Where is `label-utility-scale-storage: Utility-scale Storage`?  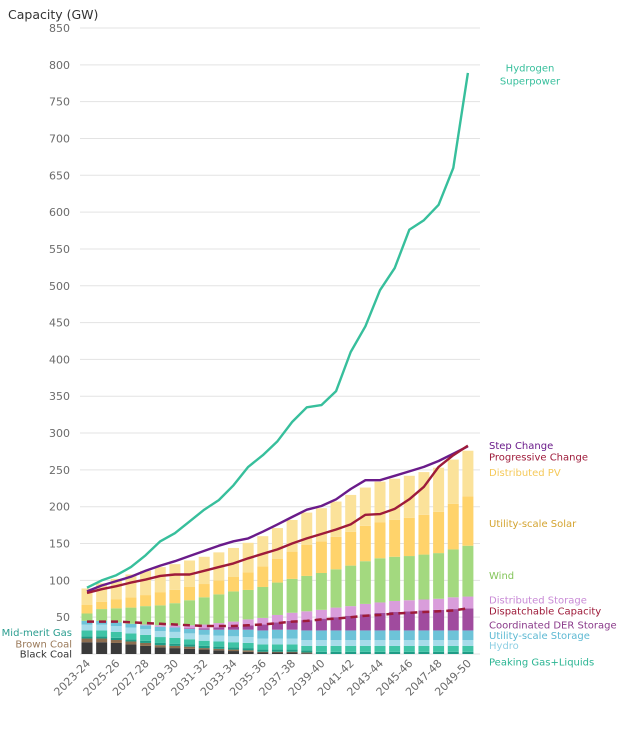 label-utility-scale-storage: Utility-scale Storage is located at coordinates (539, 636).